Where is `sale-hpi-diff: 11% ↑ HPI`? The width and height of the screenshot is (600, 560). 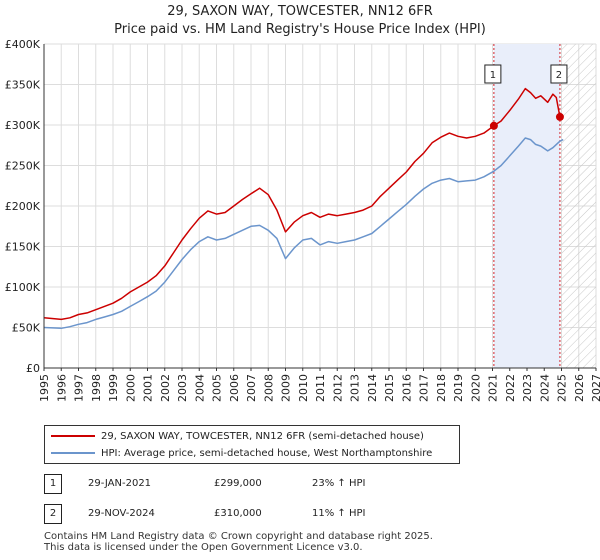
sale-hpi-diff: 11% ↑ HPI is located at coordinates (339, 513).